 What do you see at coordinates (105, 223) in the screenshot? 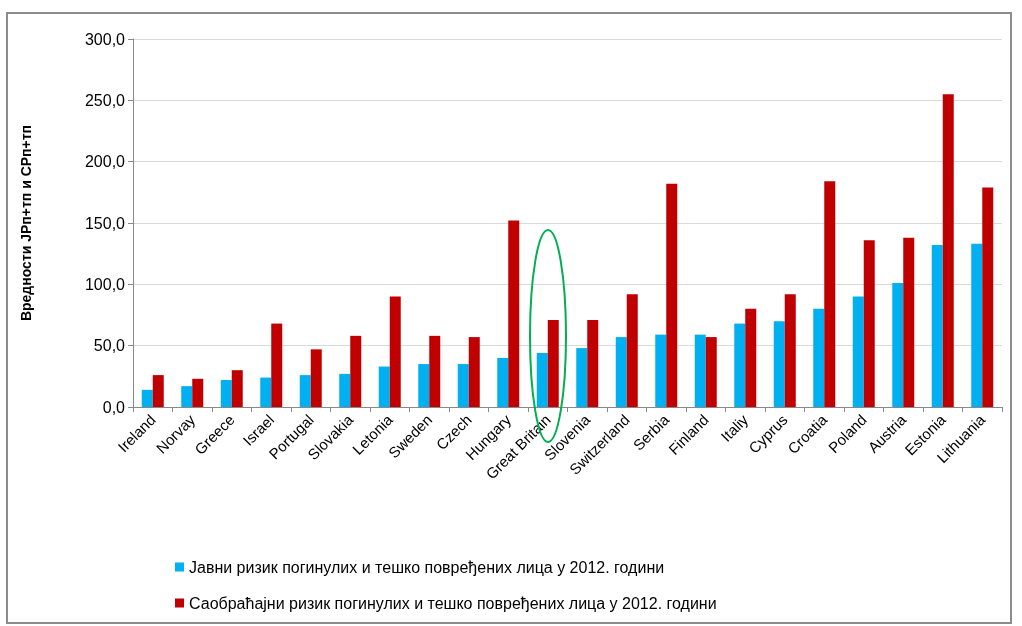
I see `y-tick-label: 150,0` at bounding box center [105, 223].